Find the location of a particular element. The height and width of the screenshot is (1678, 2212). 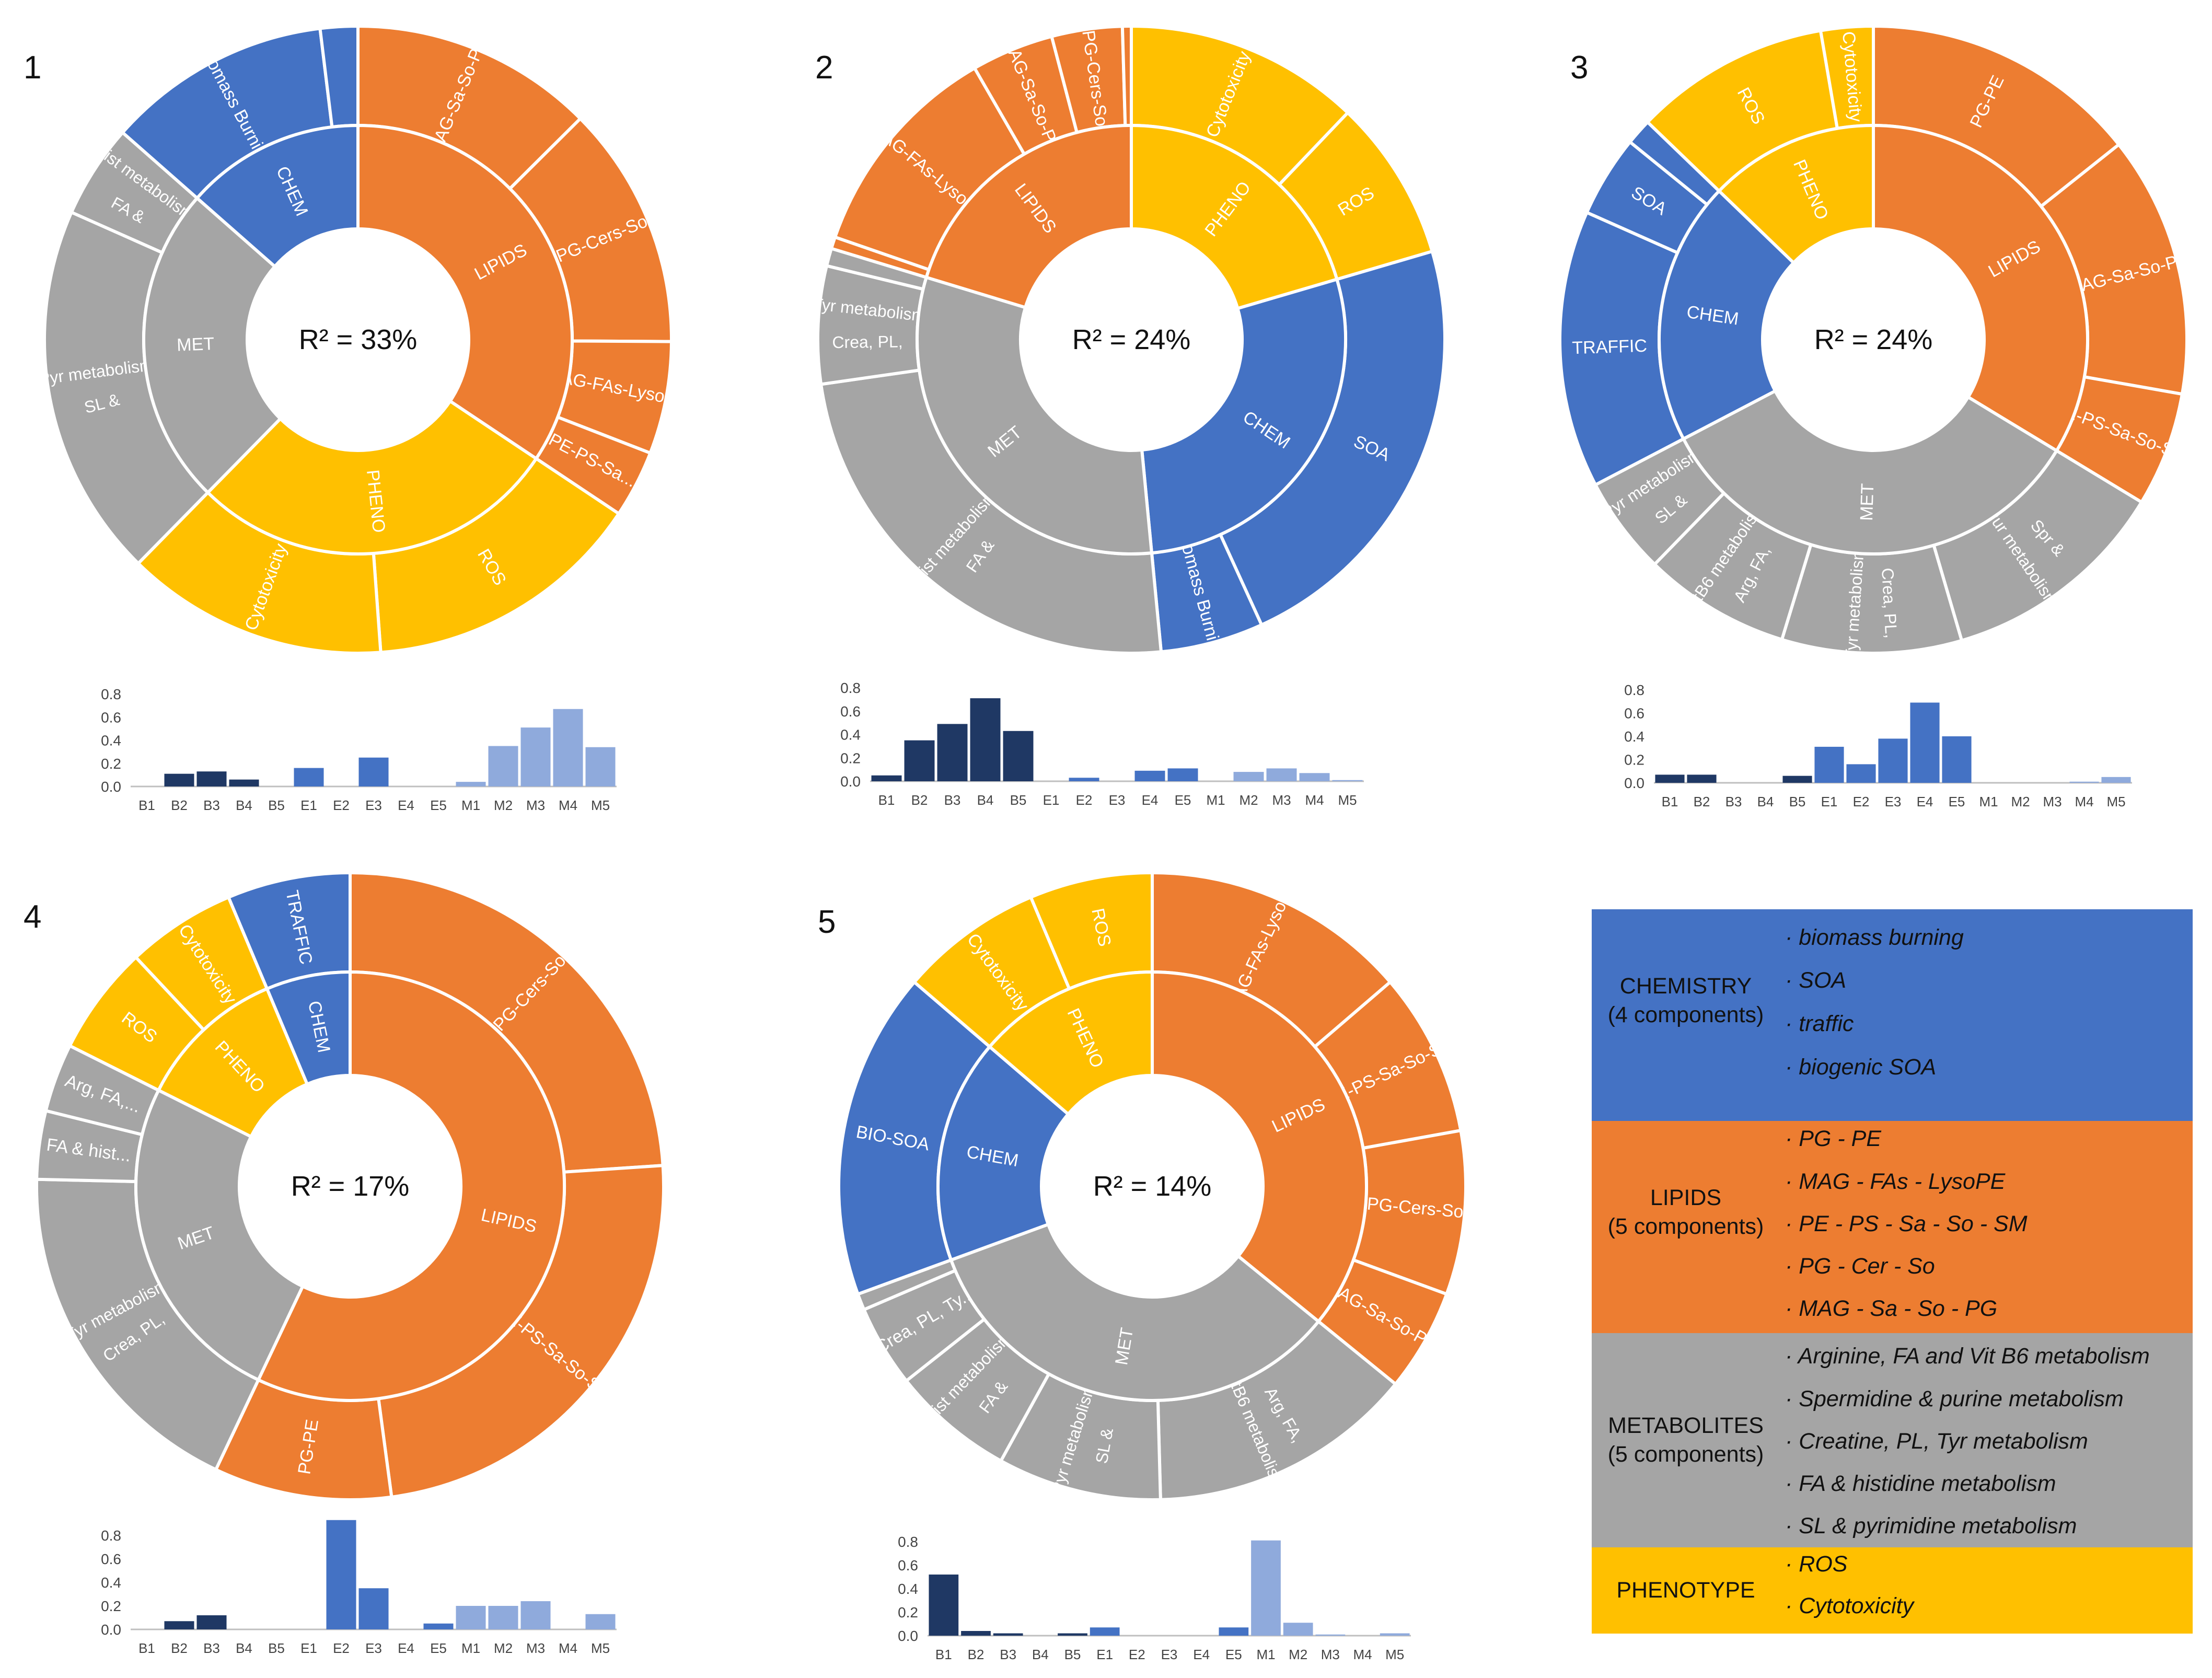

legend-item: · PG - PE is located at coordinates (1833, 1138).